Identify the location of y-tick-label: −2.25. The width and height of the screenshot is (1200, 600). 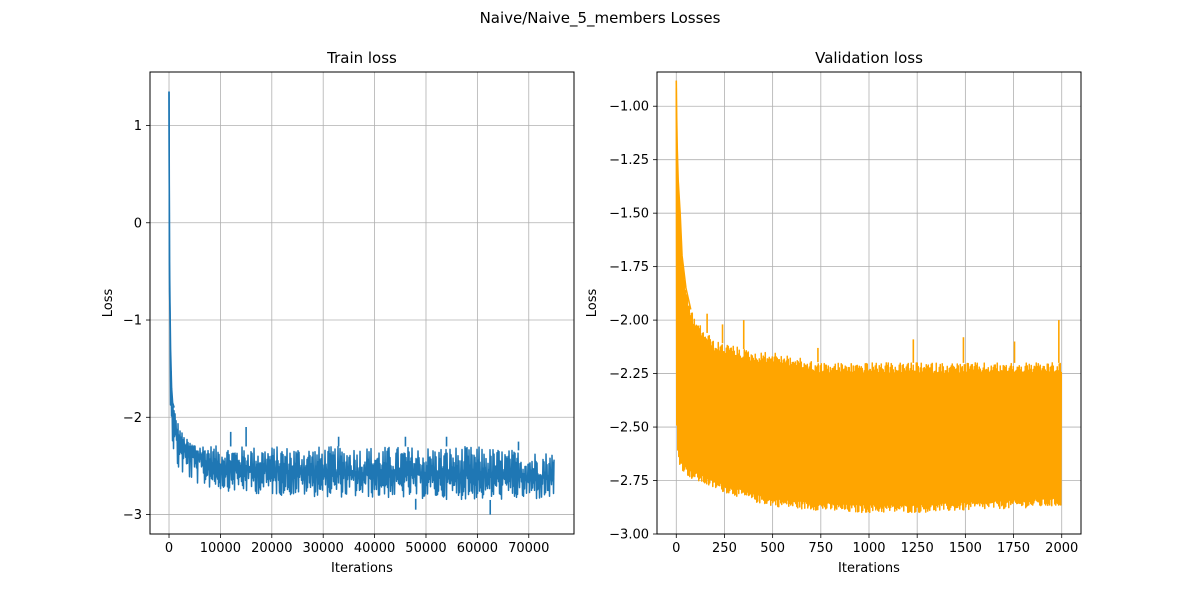
(629, 374).